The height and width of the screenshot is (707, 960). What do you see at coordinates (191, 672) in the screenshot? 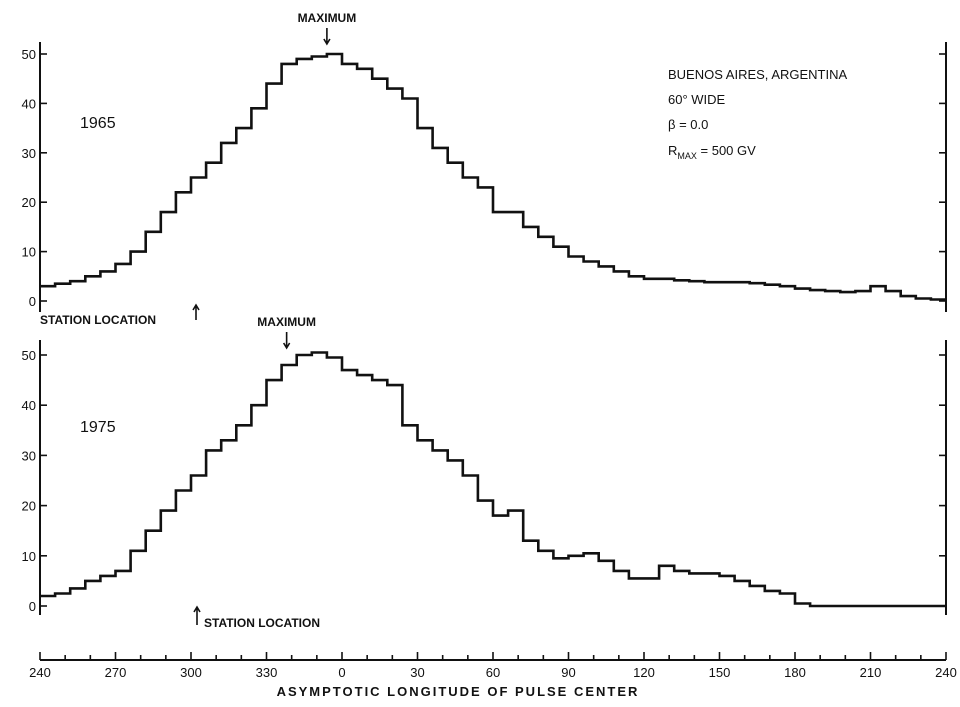
I see `x-tick-label: 300` at bounding box center [191, 672].